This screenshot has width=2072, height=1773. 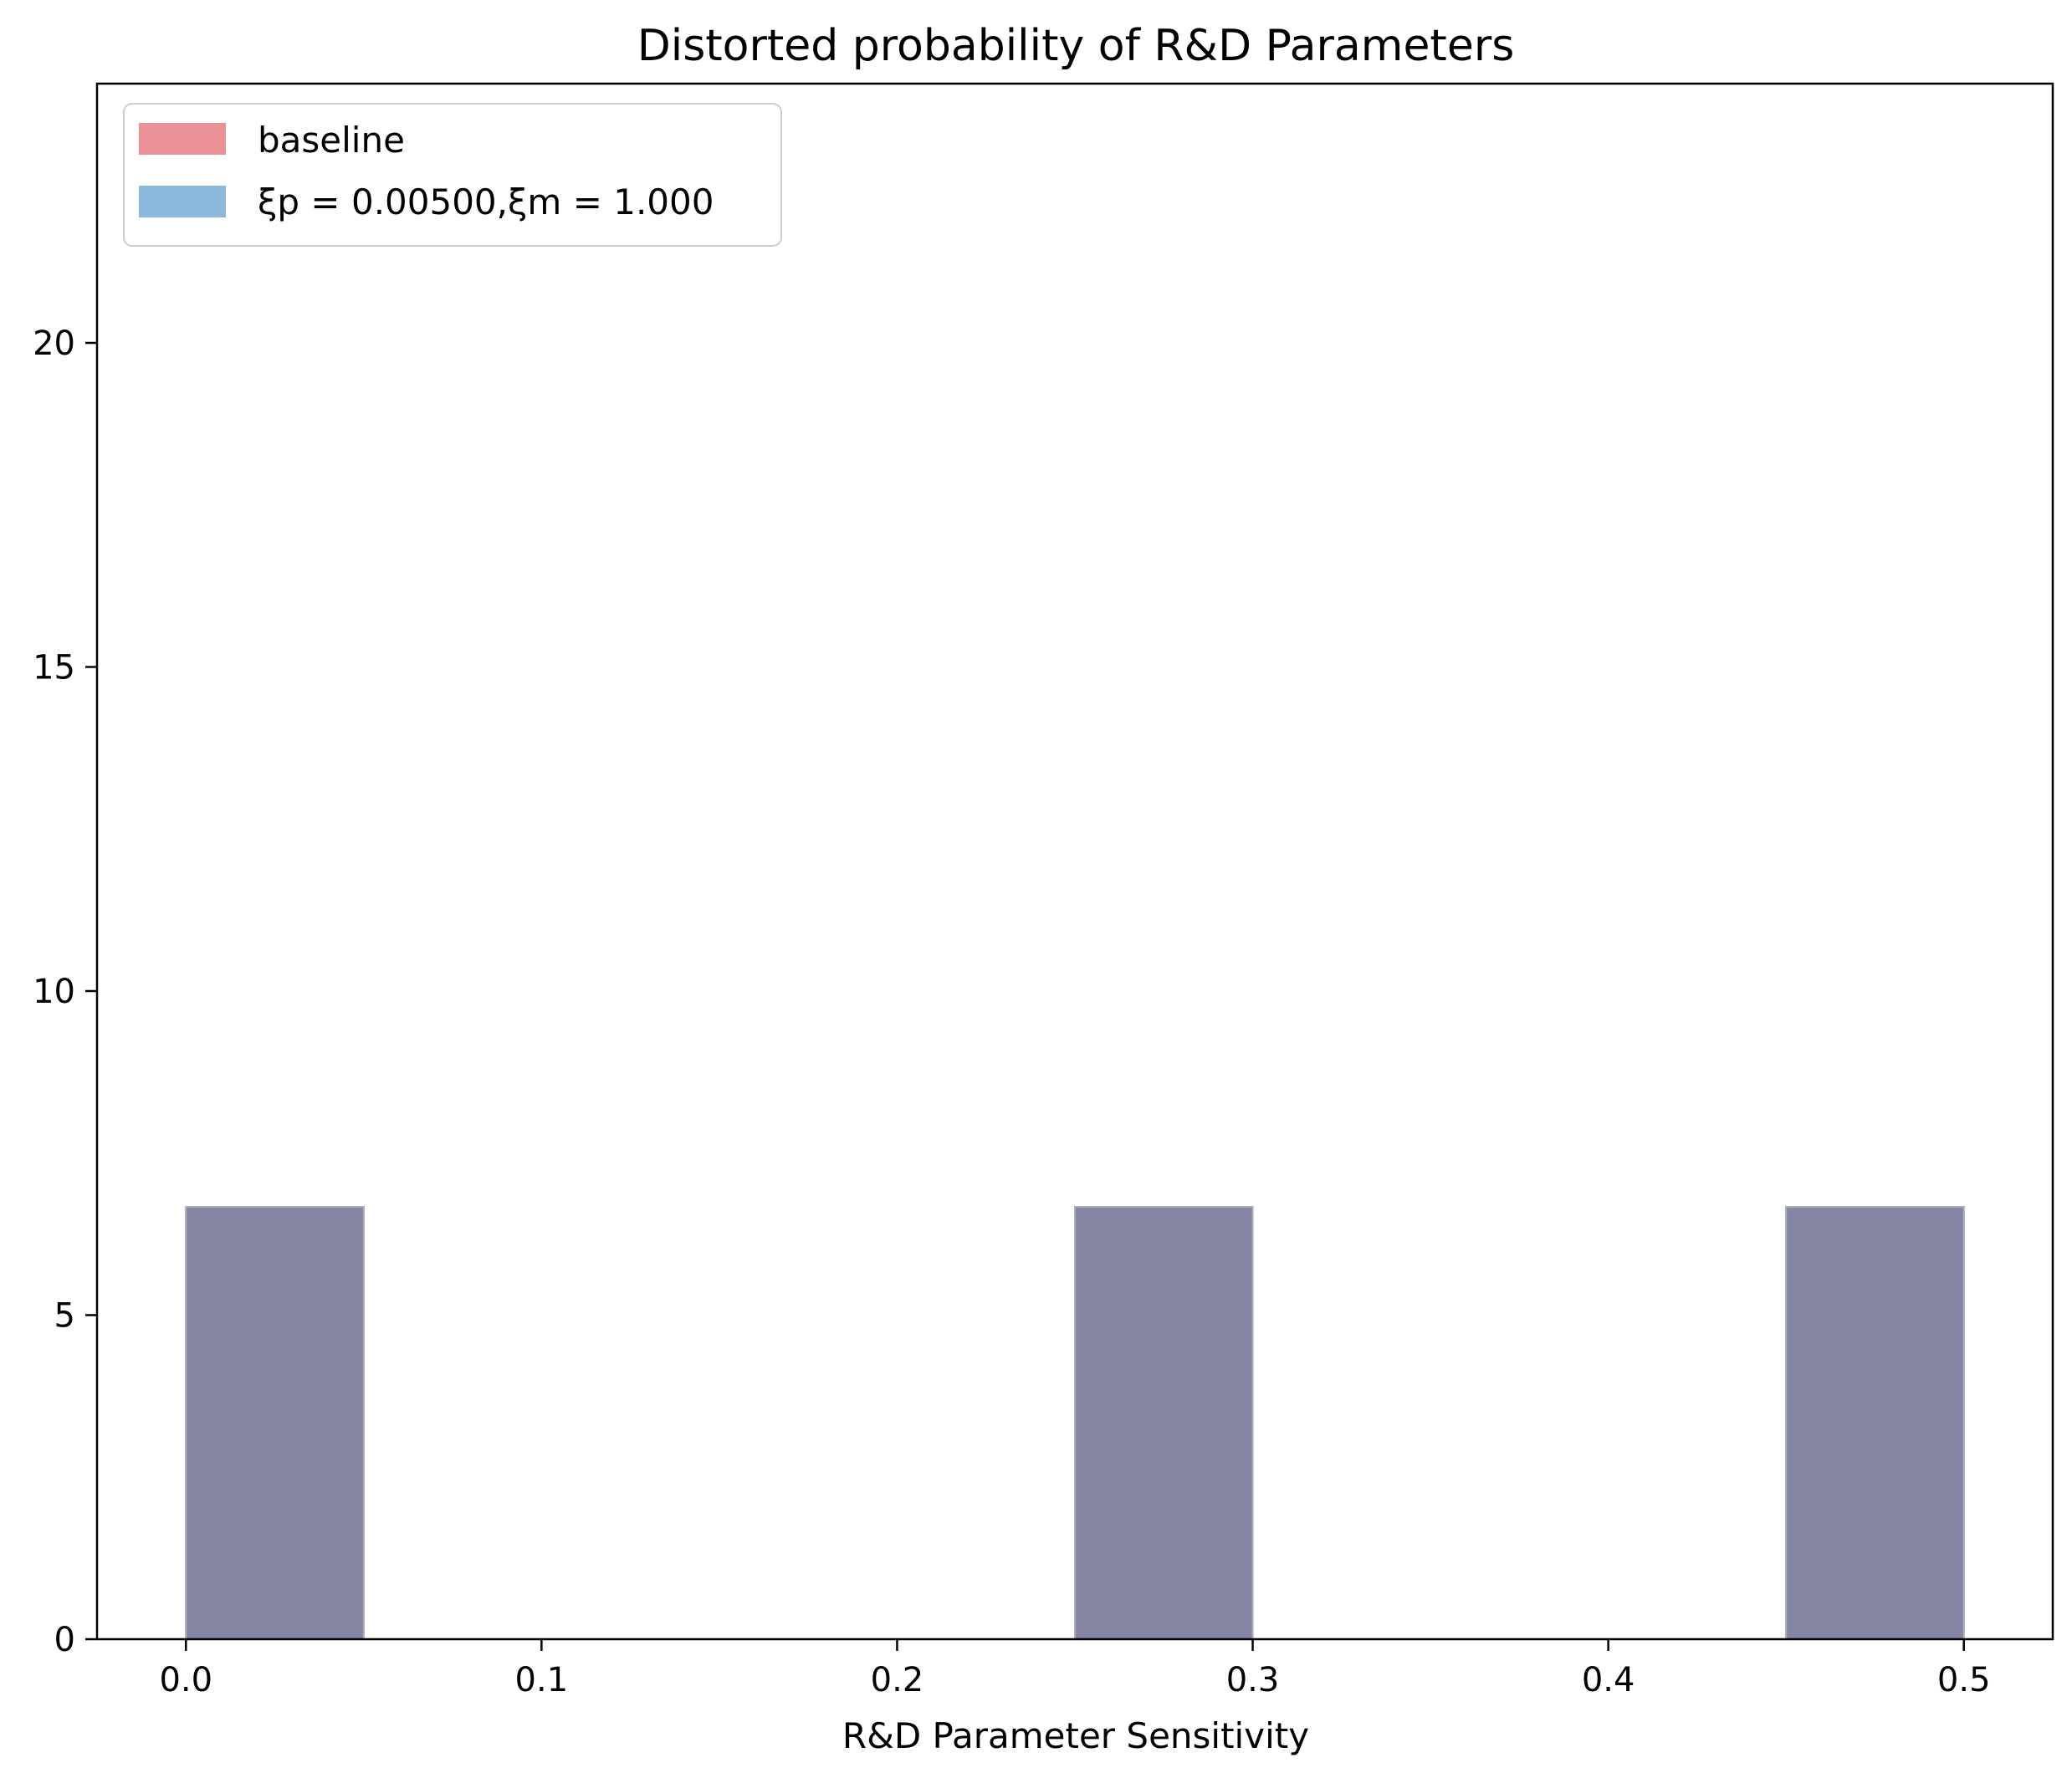 What do you see at coordinates (64, 1316) in the screenshot?
I see `y-tick-label-1: 5` at bounding box center [64, 1316].